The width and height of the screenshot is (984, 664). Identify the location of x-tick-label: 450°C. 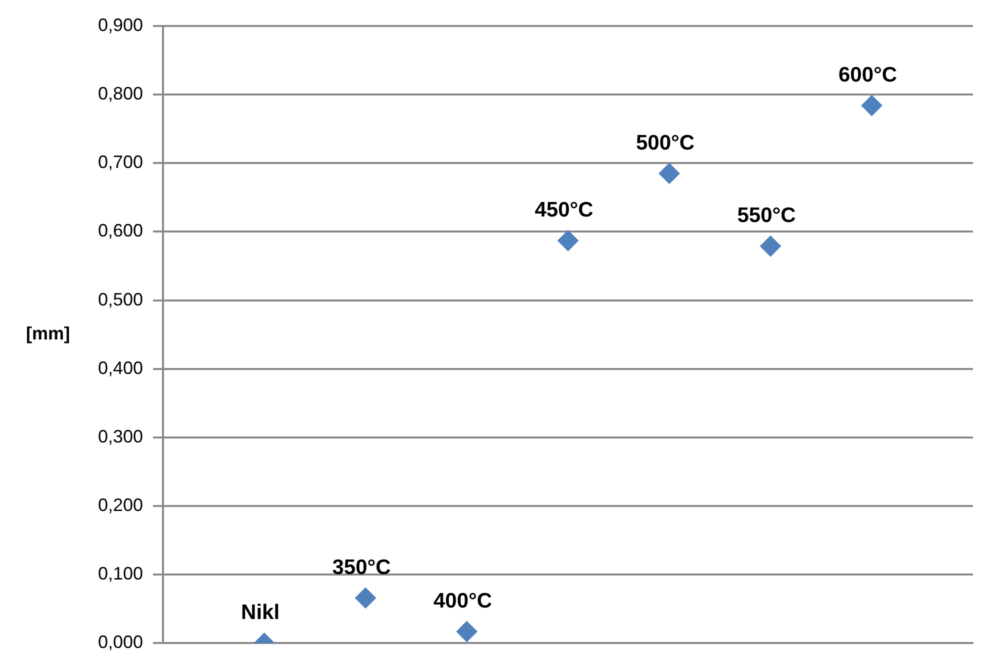
(564, 210).